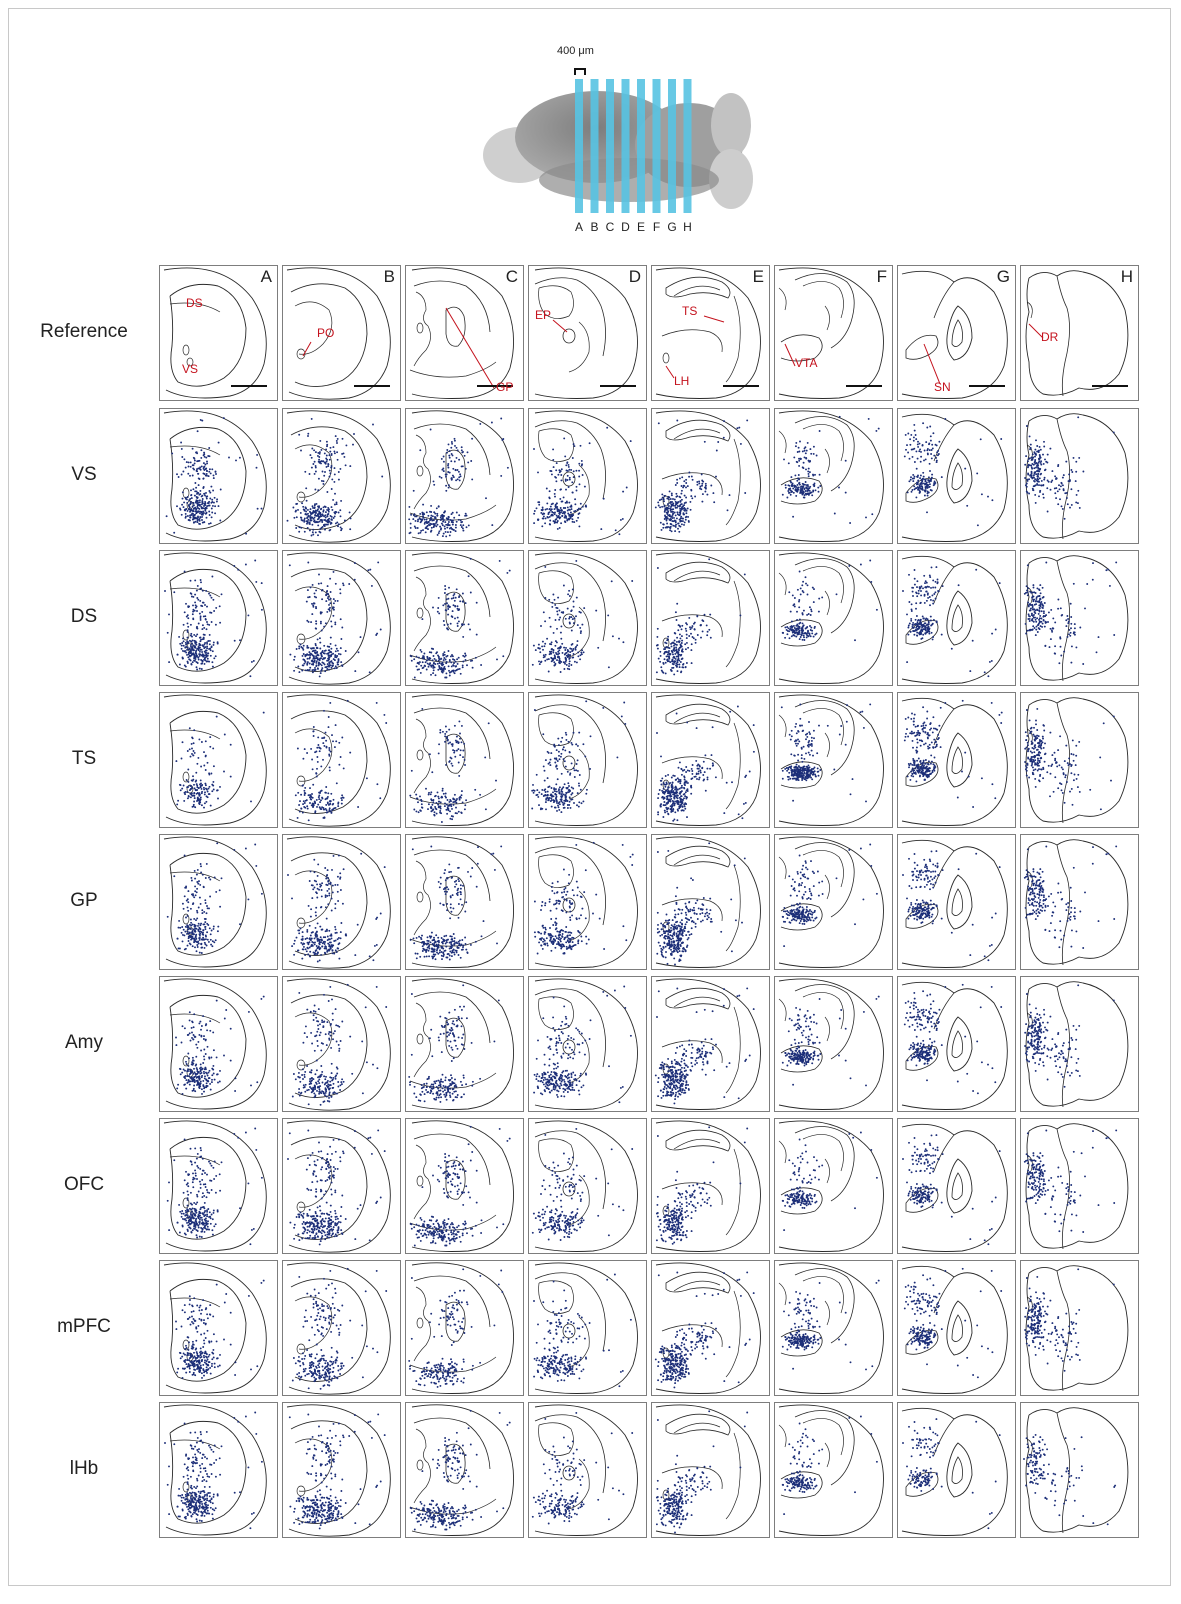  I want to click on section-panel-gp-E, so click(710, 902).